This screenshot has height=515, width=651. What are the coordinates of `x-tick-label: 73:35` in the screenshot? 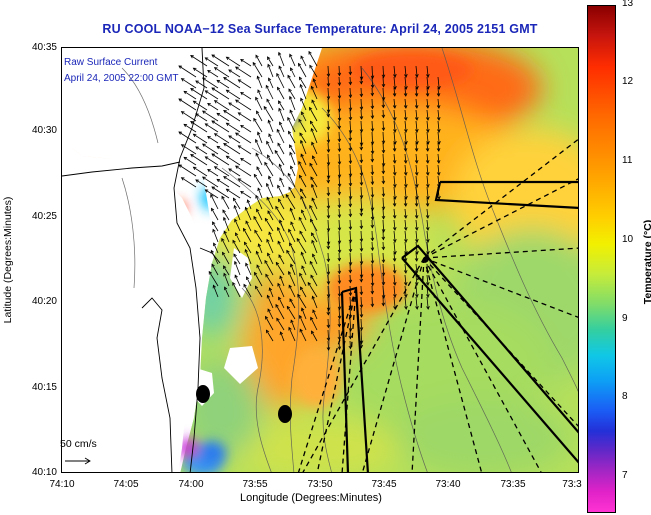 It's located at (513, 484).